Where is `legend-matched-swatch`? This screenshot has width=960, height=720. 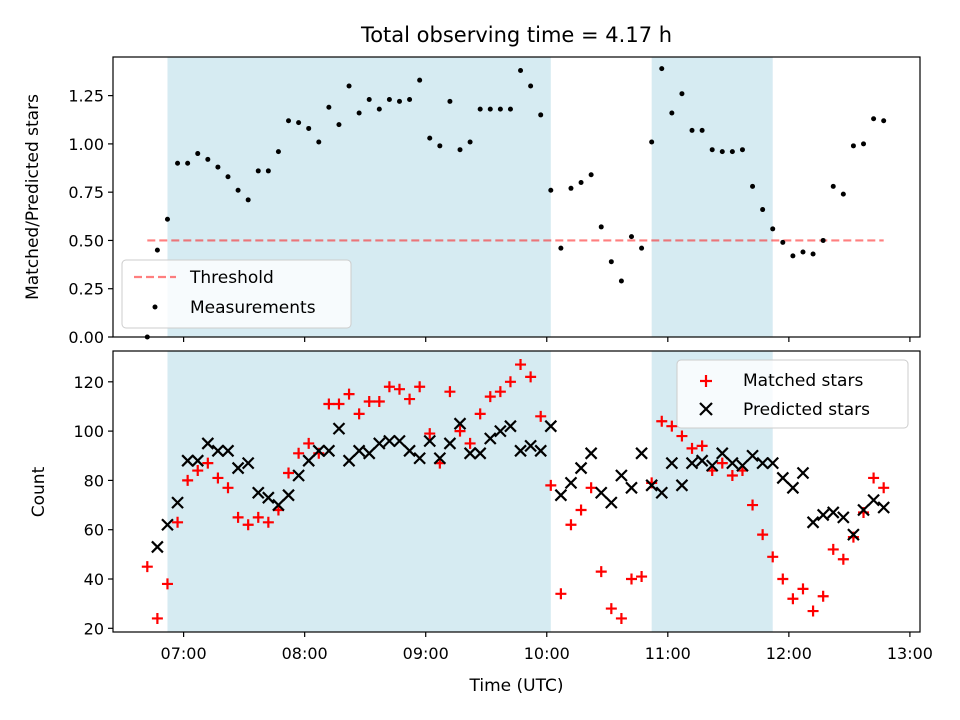 legend-matched-swatch is located at coordinates (706, 381).